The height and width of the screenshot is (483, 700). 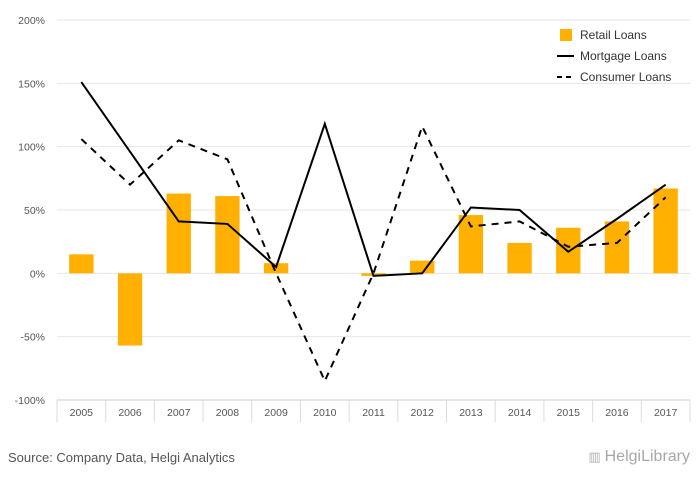 I want to click on x-tick-label: 2006, so click(x=130, y=413).